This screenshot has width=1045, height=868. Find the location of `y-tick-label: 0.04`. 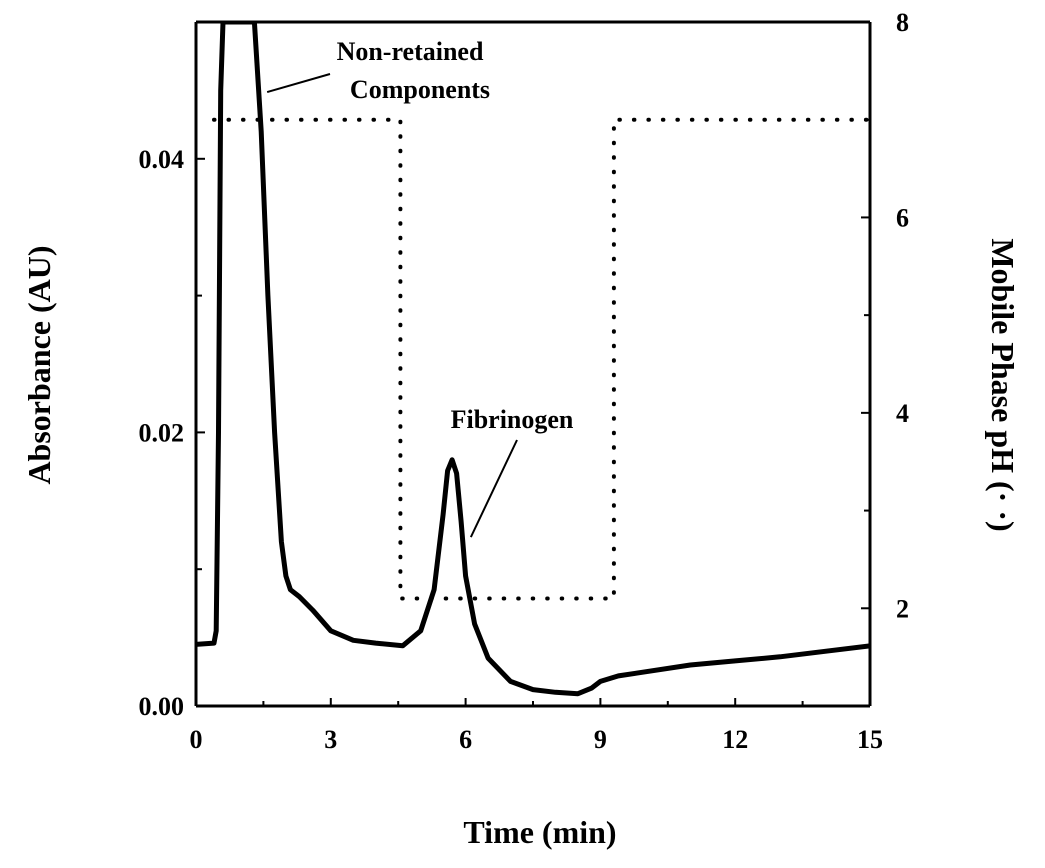

y-tick-label: 0.04 is located at coordinates (162, 159).